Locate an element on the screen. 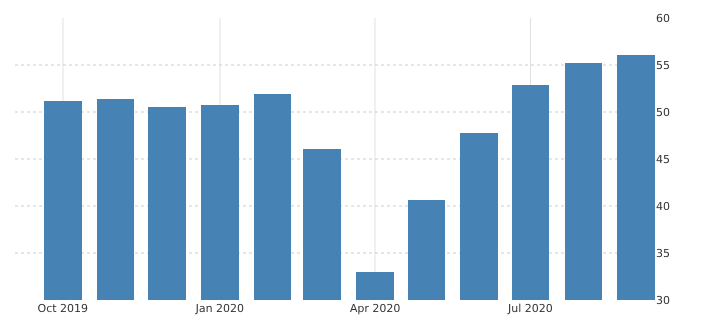 Image resolution: width=702 pixels, height=334 pixels. y-tick-label: 30 is located at coordinates (663, 300).